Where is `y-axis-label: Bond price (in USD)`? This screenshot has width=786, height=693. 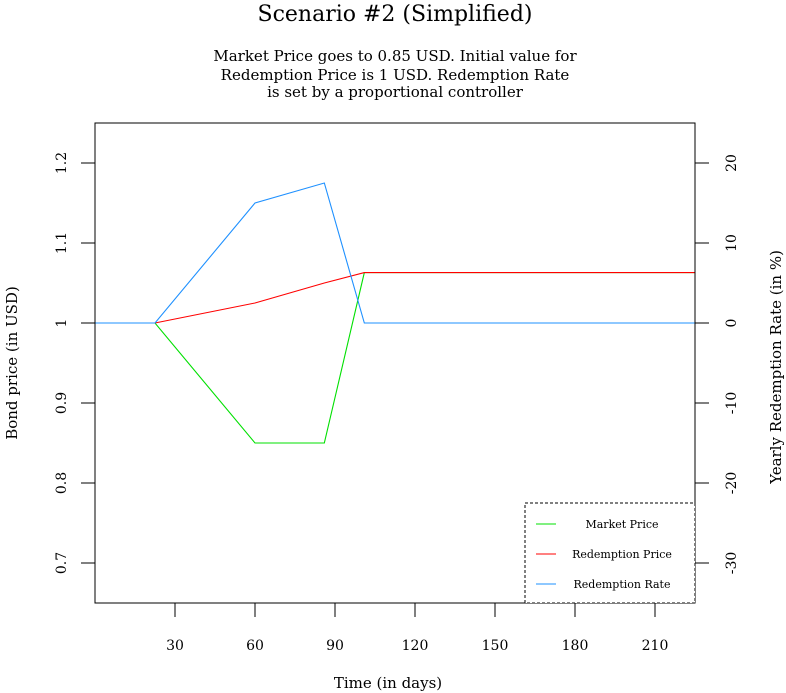 y-axis-label: Bond price (in USD) is located at coordinates (12, 363).